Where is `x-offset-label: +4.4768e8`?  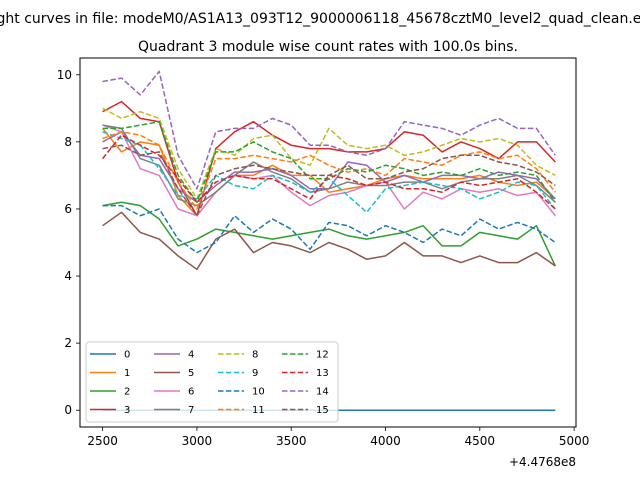 x-offset-label: +4.4768e8 is located at coordinates (542, 462).